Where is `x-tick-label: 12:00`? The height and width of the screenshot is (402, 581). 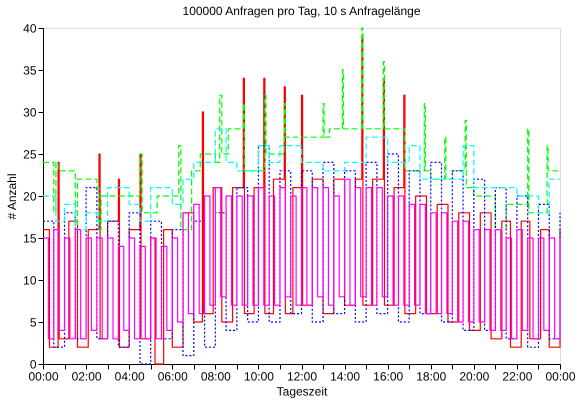
x-tick-label: 12:00 is located at coordinates (302, 377).